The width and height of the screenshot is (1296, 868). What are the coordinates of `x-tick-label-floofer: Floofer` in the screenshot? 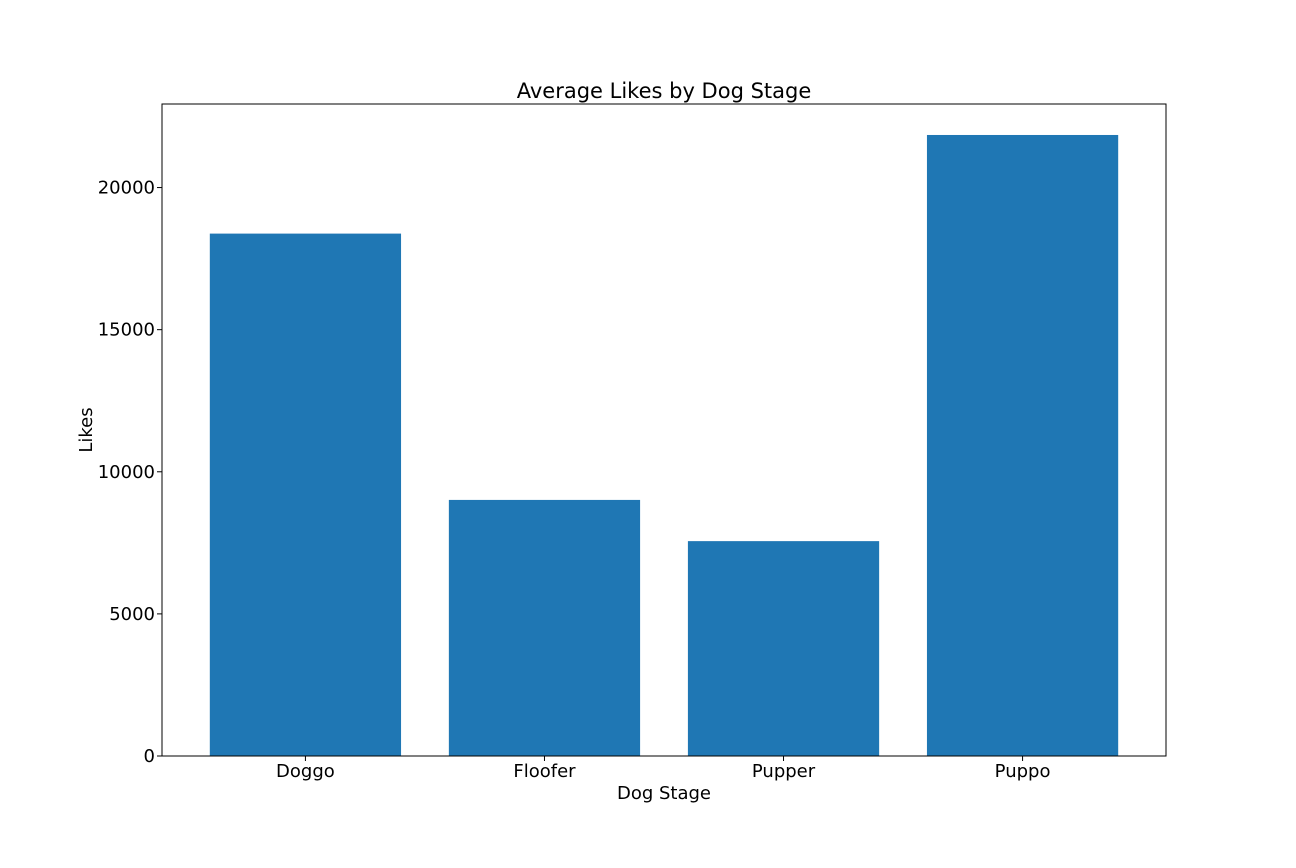 It's located at (544, 771).